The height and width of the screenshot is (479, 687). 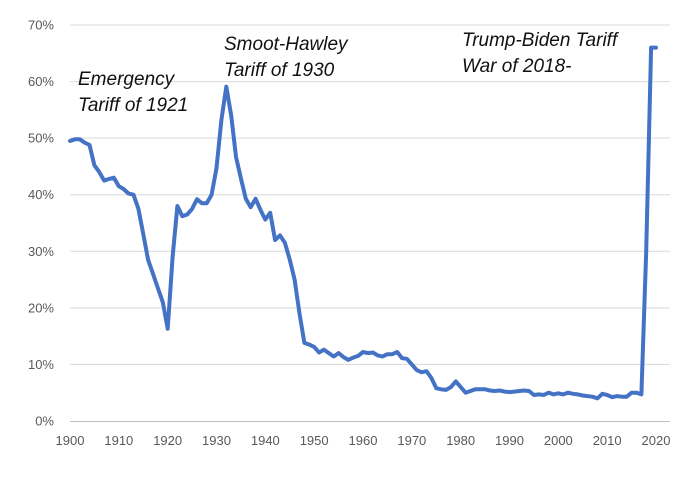 What do you see at coordinates (41, 194) in the screenshot?
I see `y-tick-label: 40%` at bounding box center [41, 194].